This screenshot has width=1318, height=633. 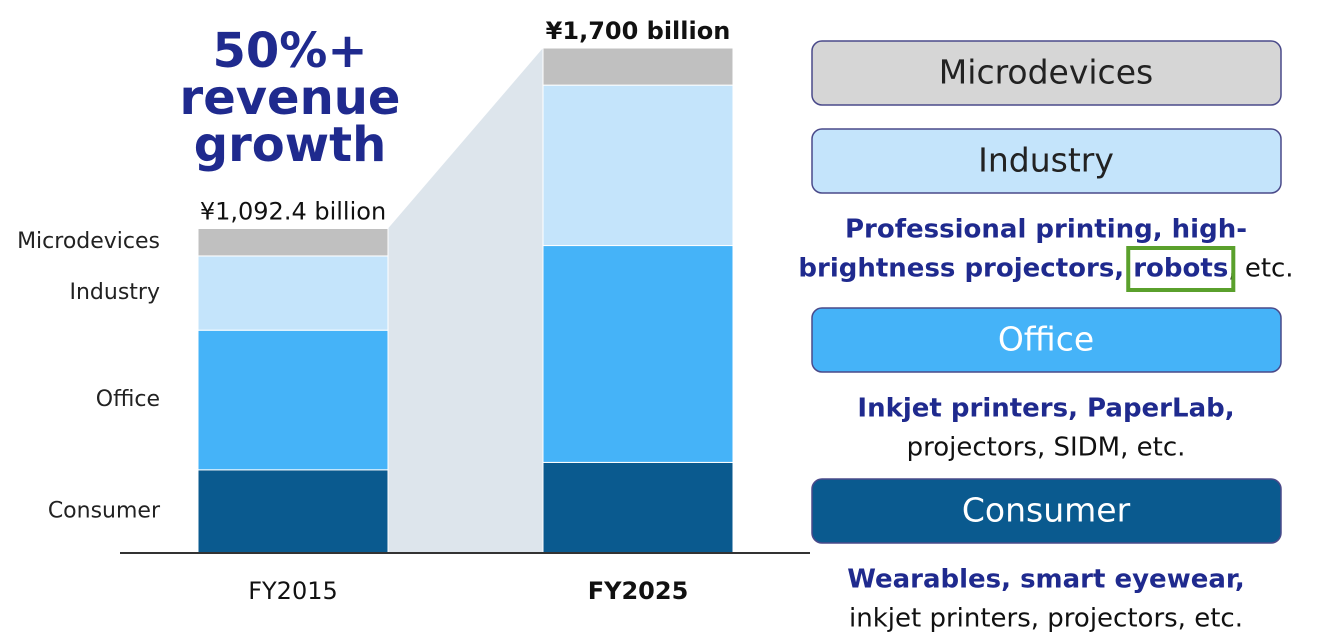 What do you see at coordinates (965, 269) in the screenshot?
I see `segment-desc: brightness projectors,` at bounding box center [965, 269].